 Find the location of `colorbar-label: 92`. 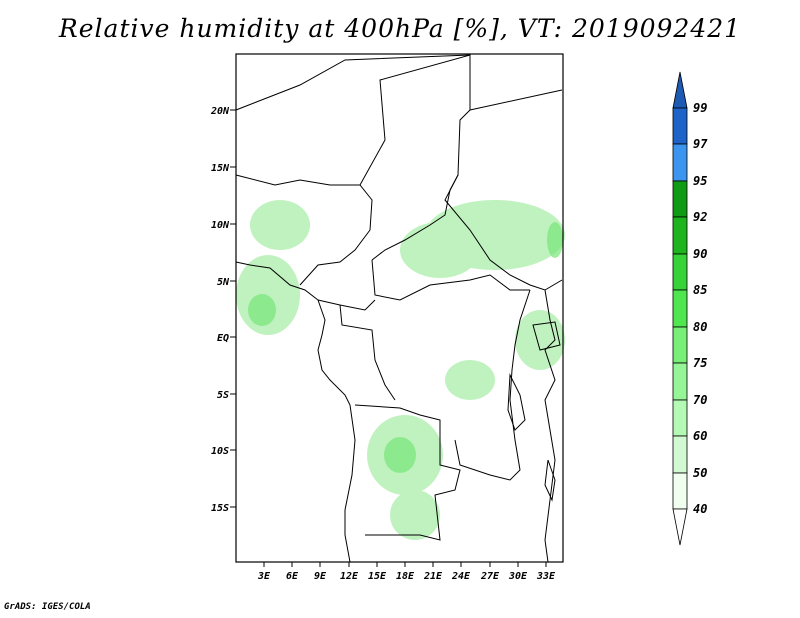

colorbar-label: 92 is located at coordinates (700, 217).